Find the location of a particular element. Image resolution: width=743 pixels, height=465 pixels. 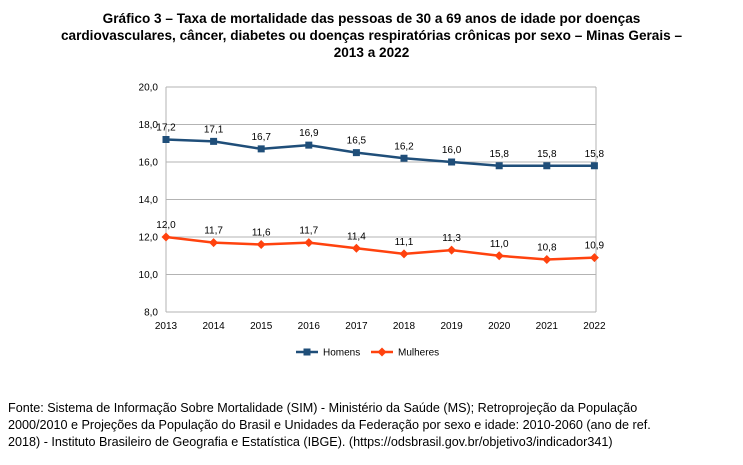

series-line-homens is located at coordinates (380, 152).